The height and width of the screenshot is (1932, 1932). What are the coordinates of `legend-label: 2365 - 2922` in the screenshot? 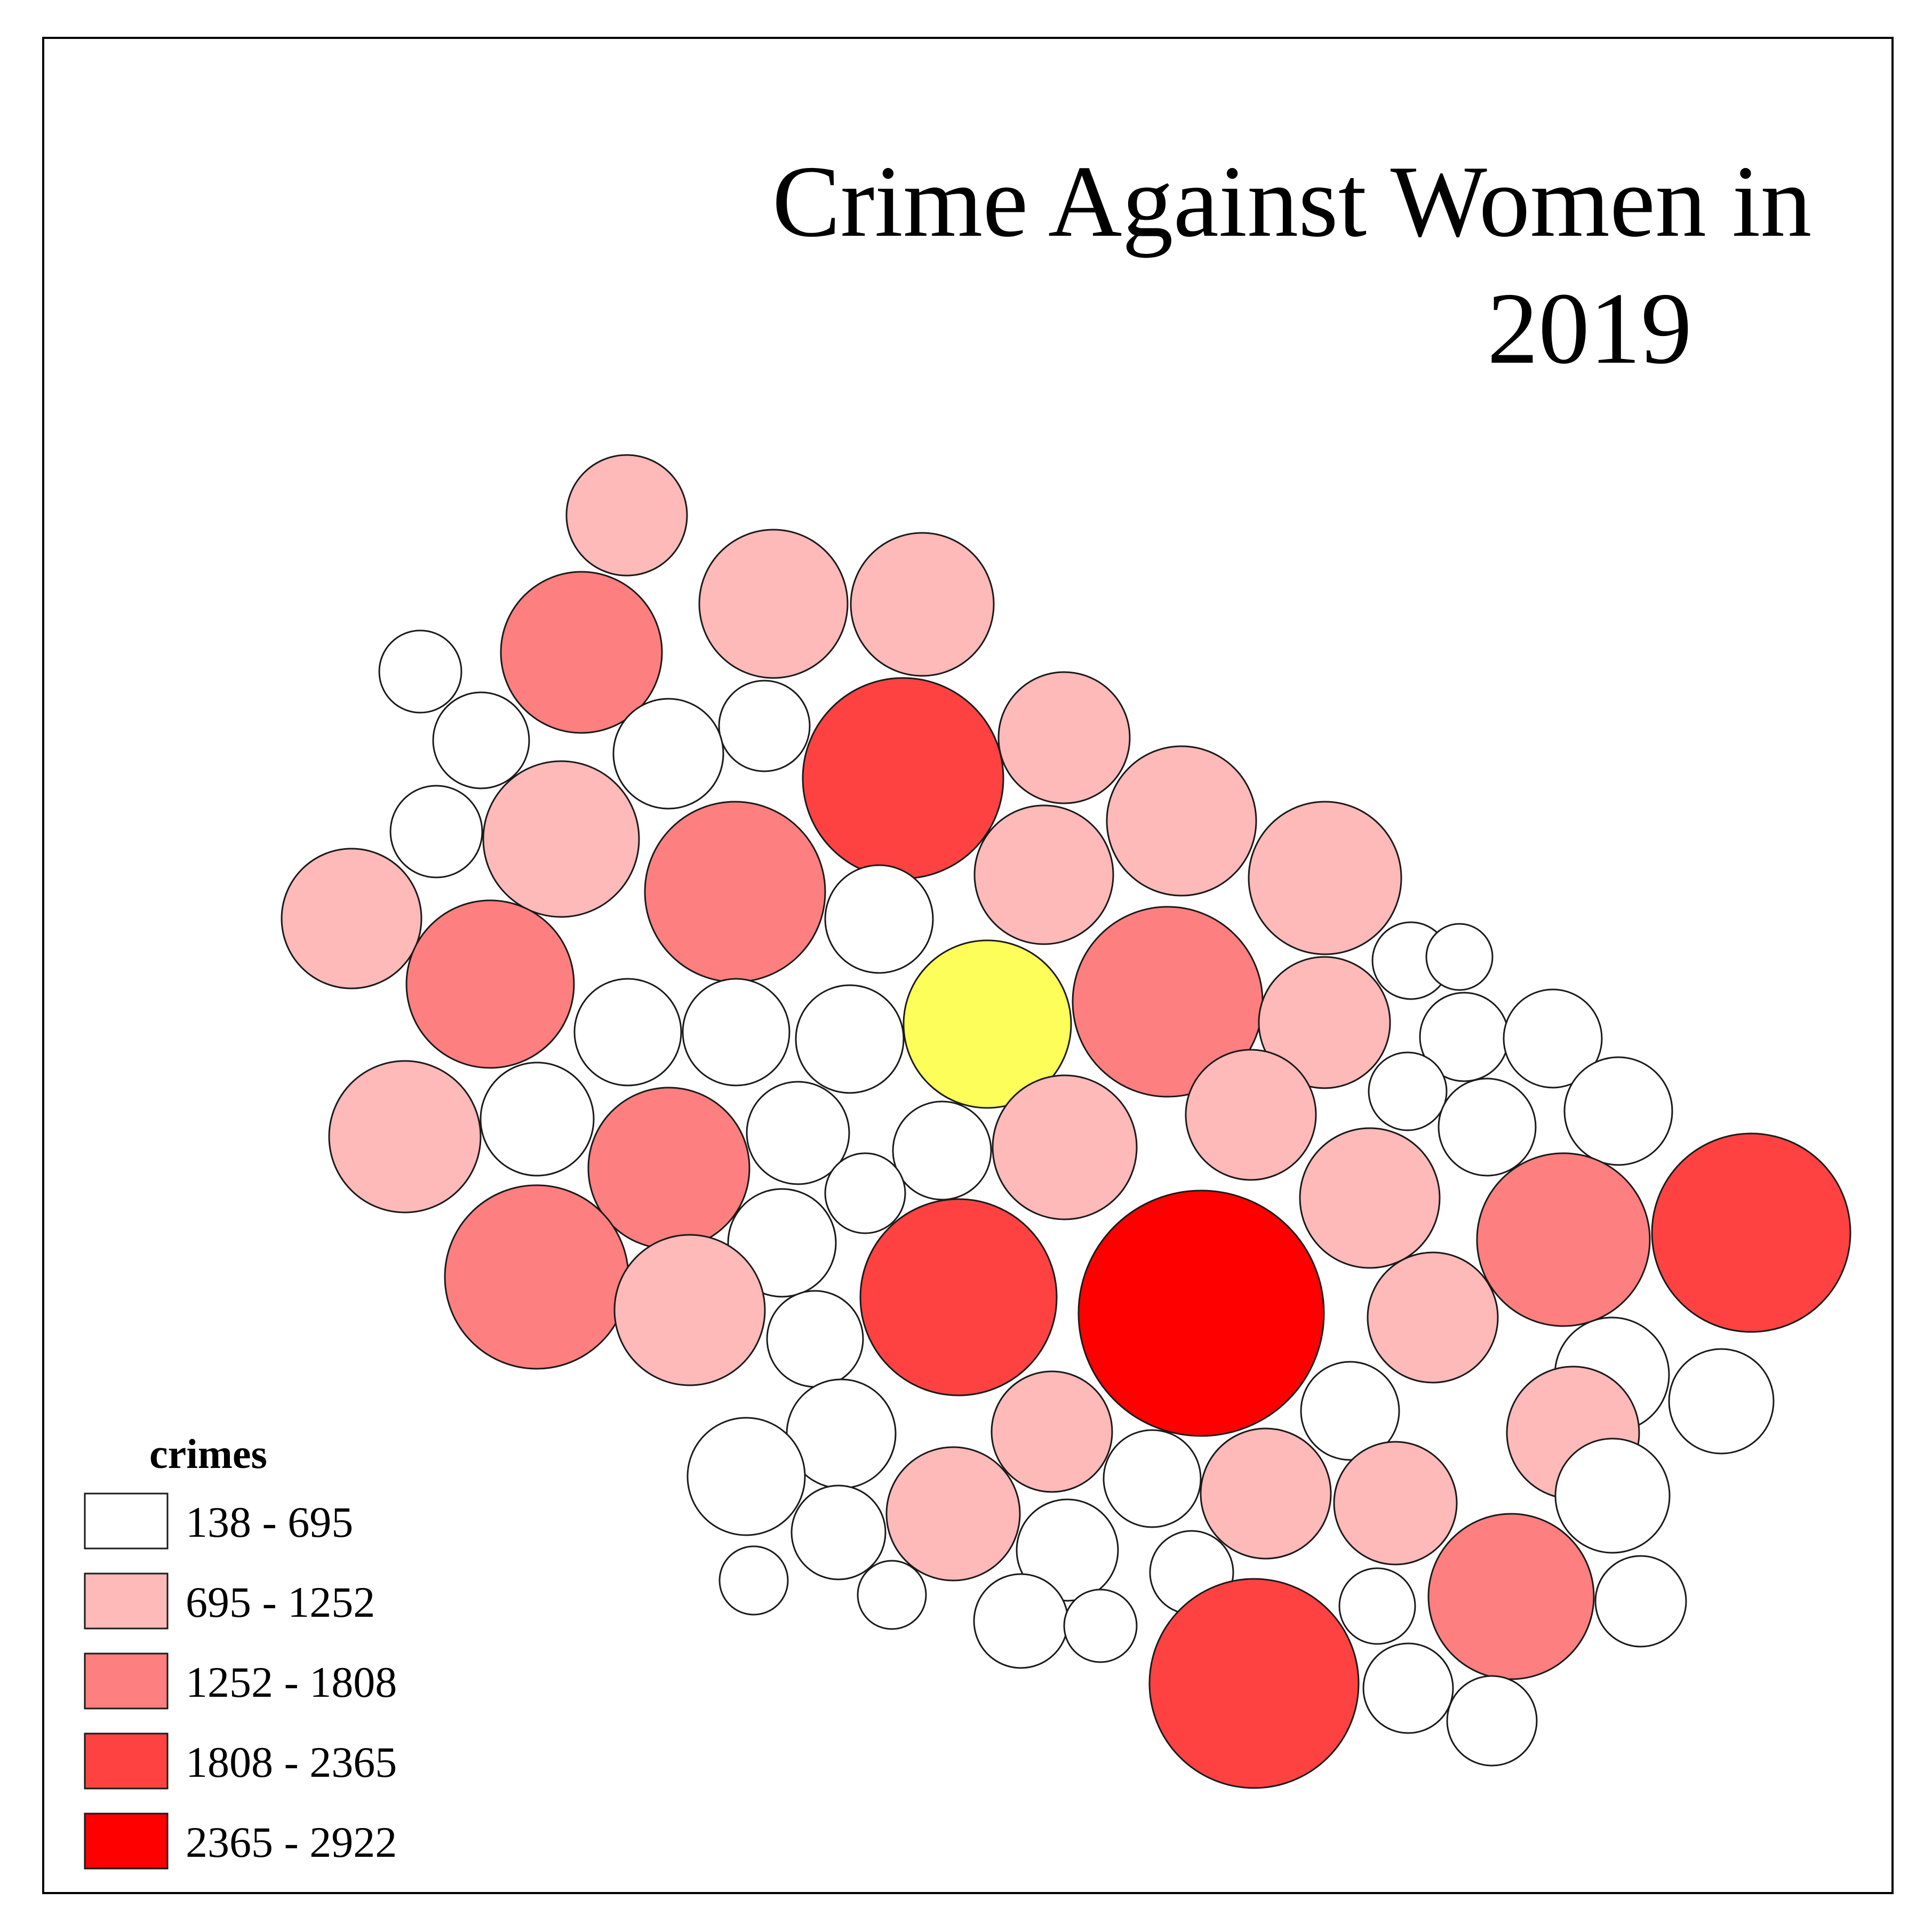 It's located at (291, 1842).